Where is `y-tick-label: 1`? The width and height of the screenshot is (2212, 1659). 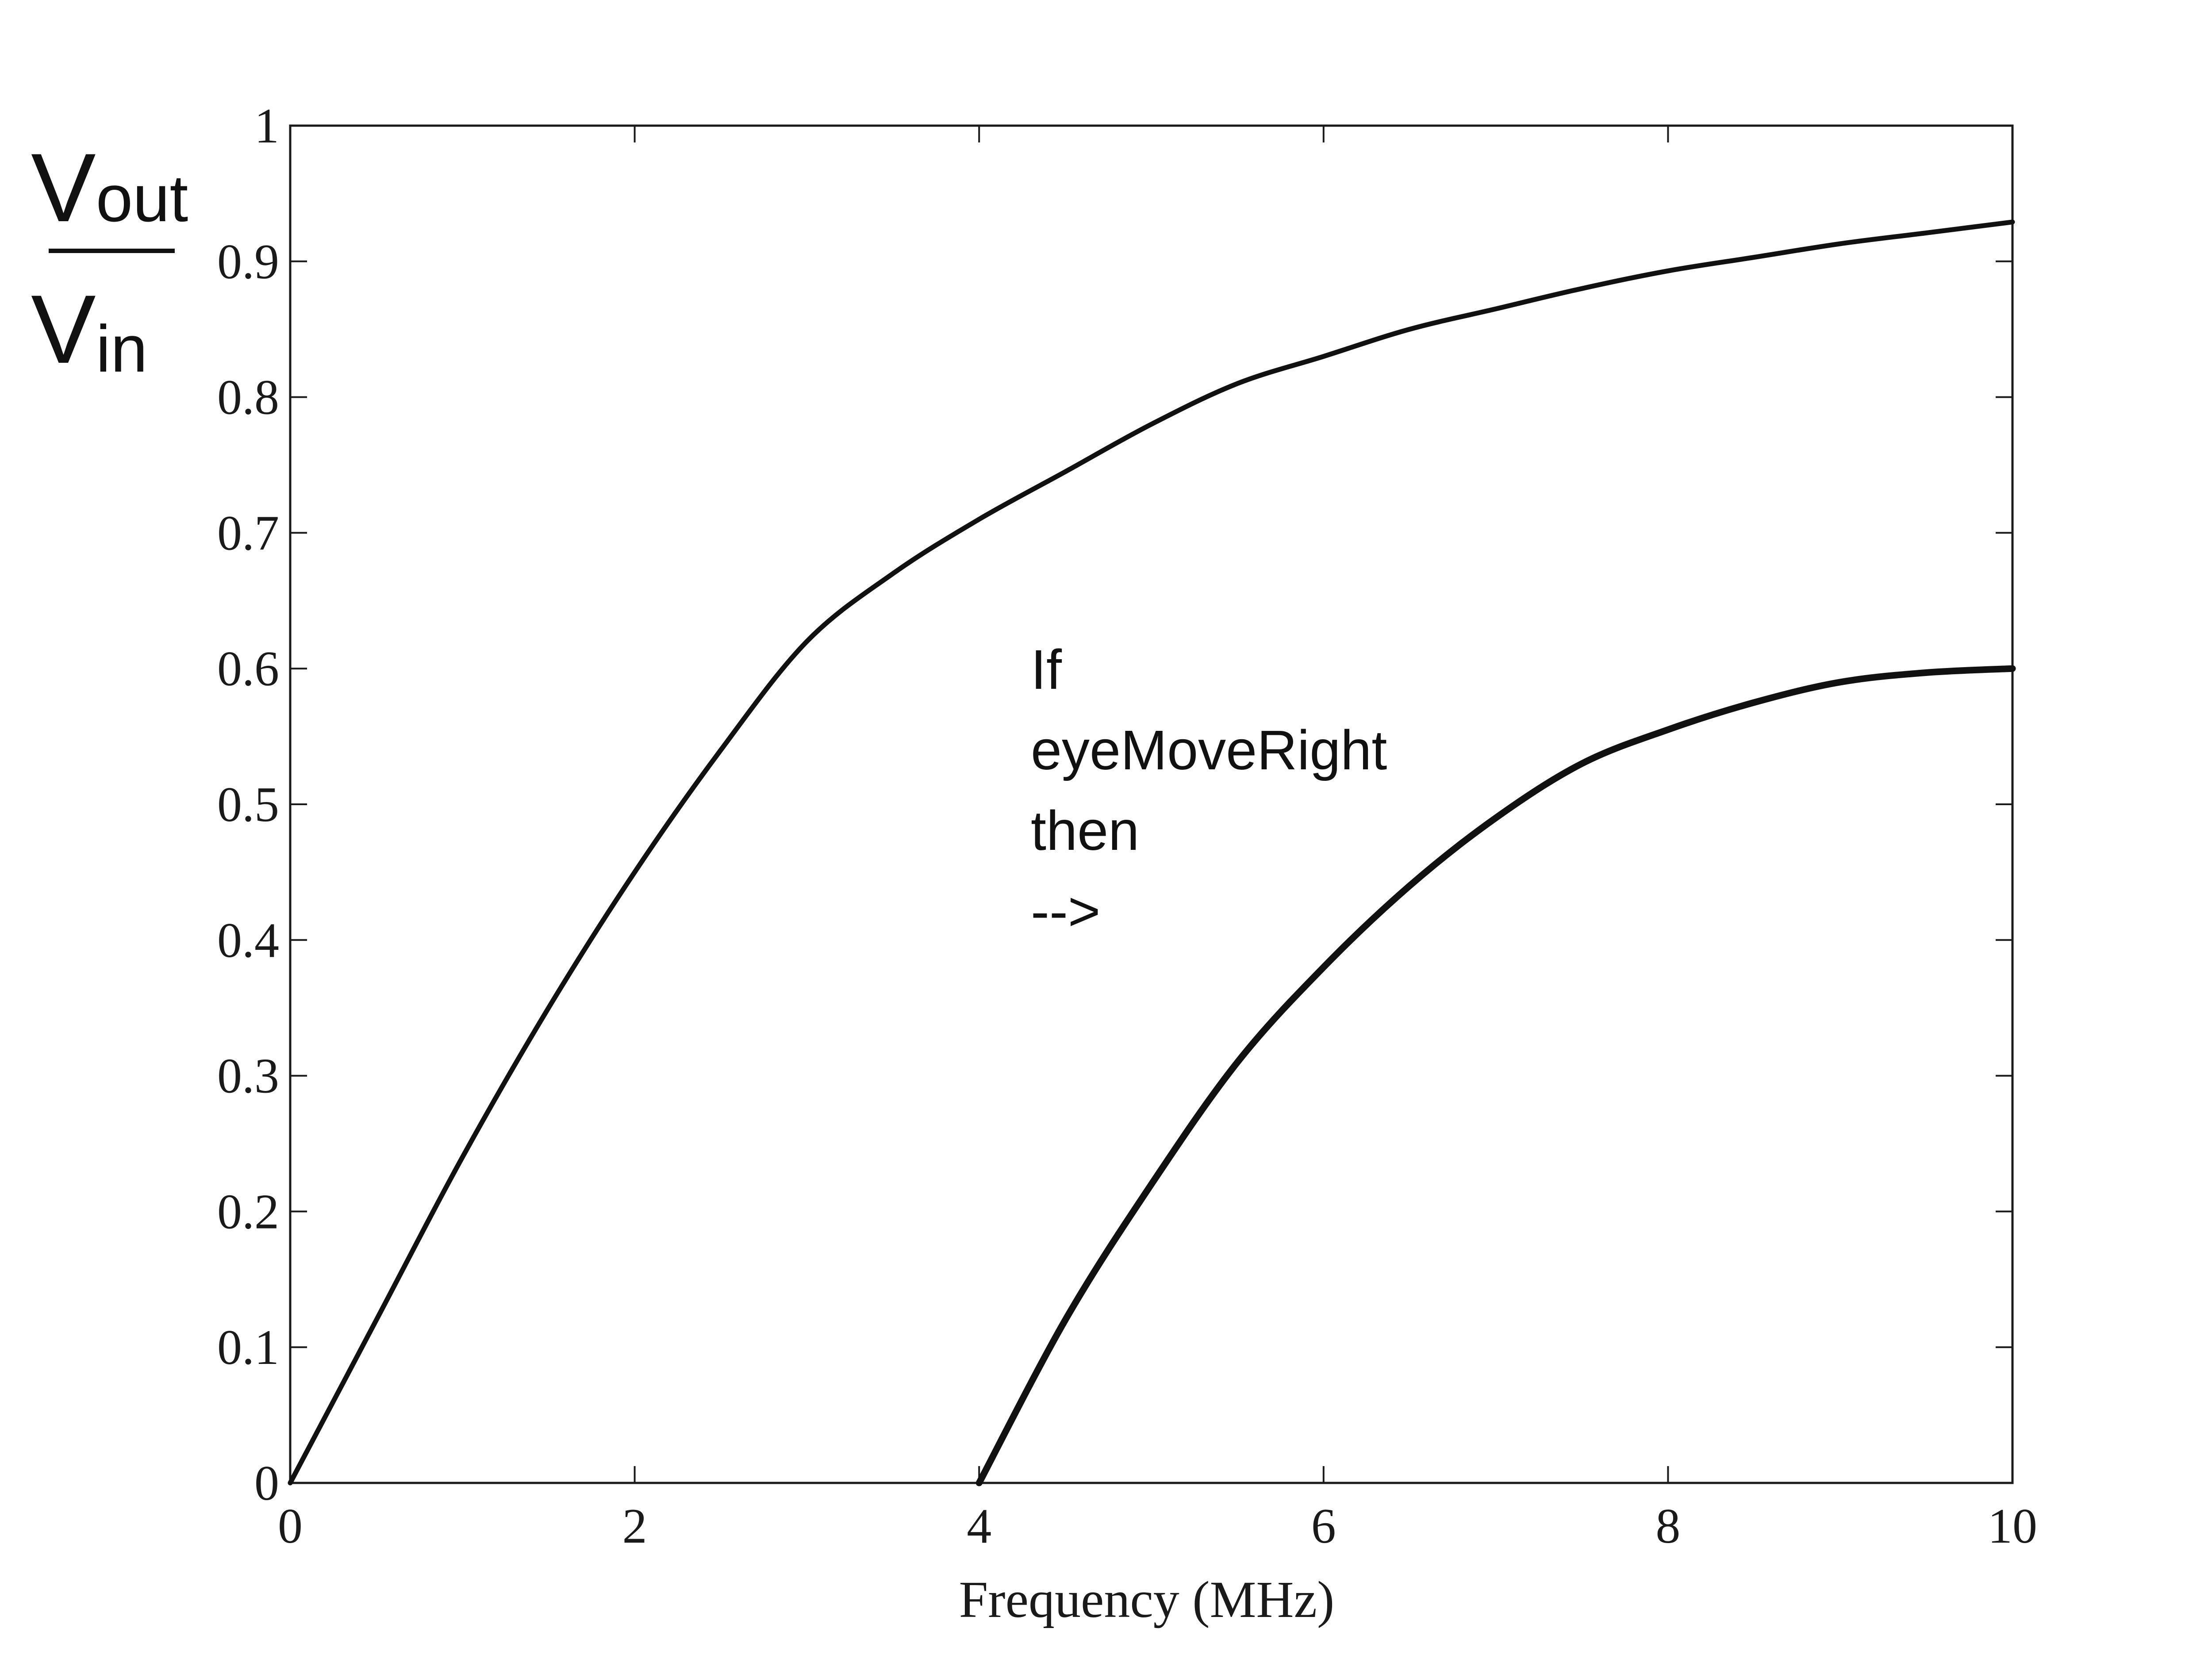 y-tick-label: 1 is located at coordinates (267, 126).